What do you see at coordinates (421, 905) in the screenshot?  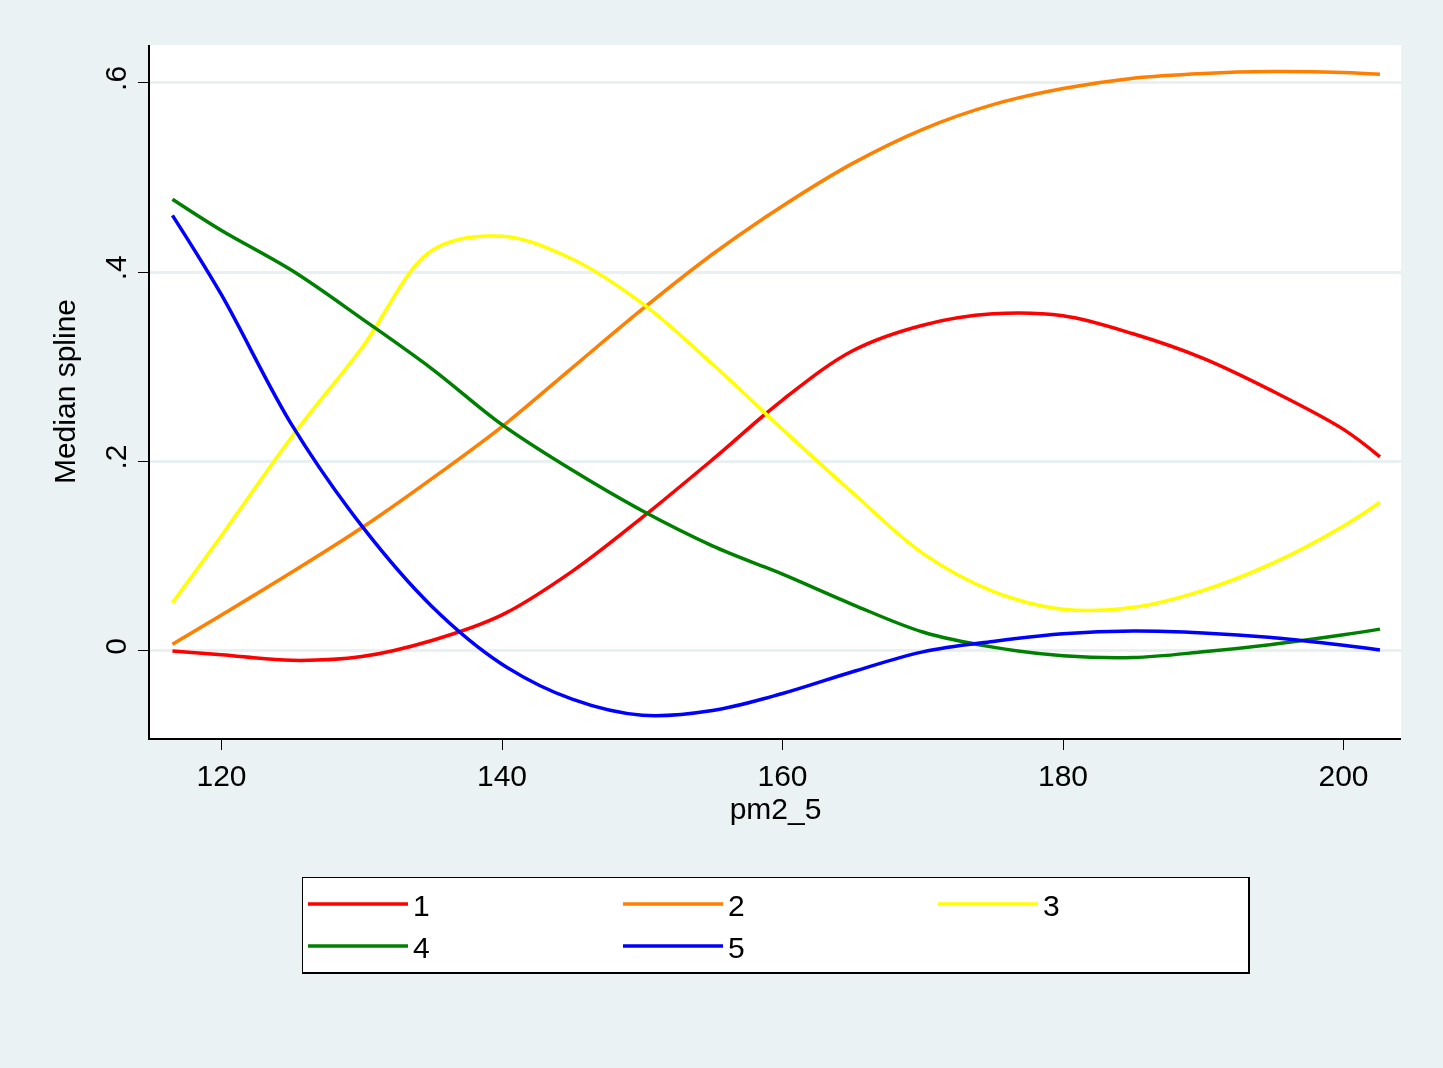 I see `legend-label: 1` at bounding box center [421, 905].